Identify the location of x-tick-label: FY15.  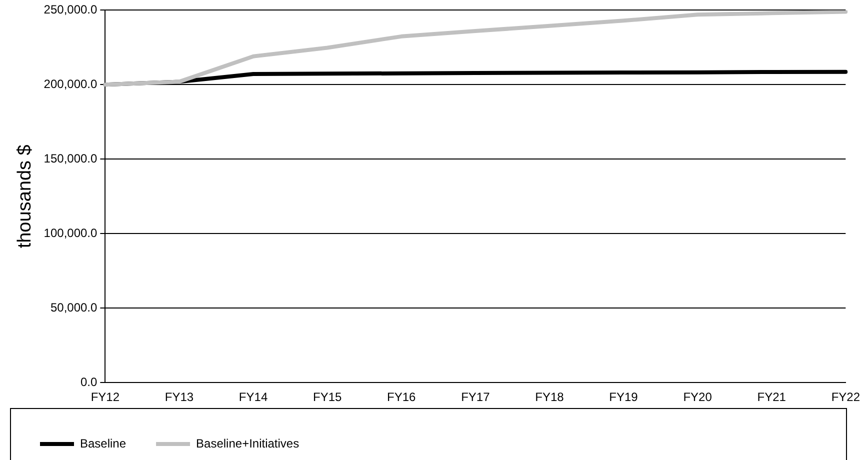
(327, 397).